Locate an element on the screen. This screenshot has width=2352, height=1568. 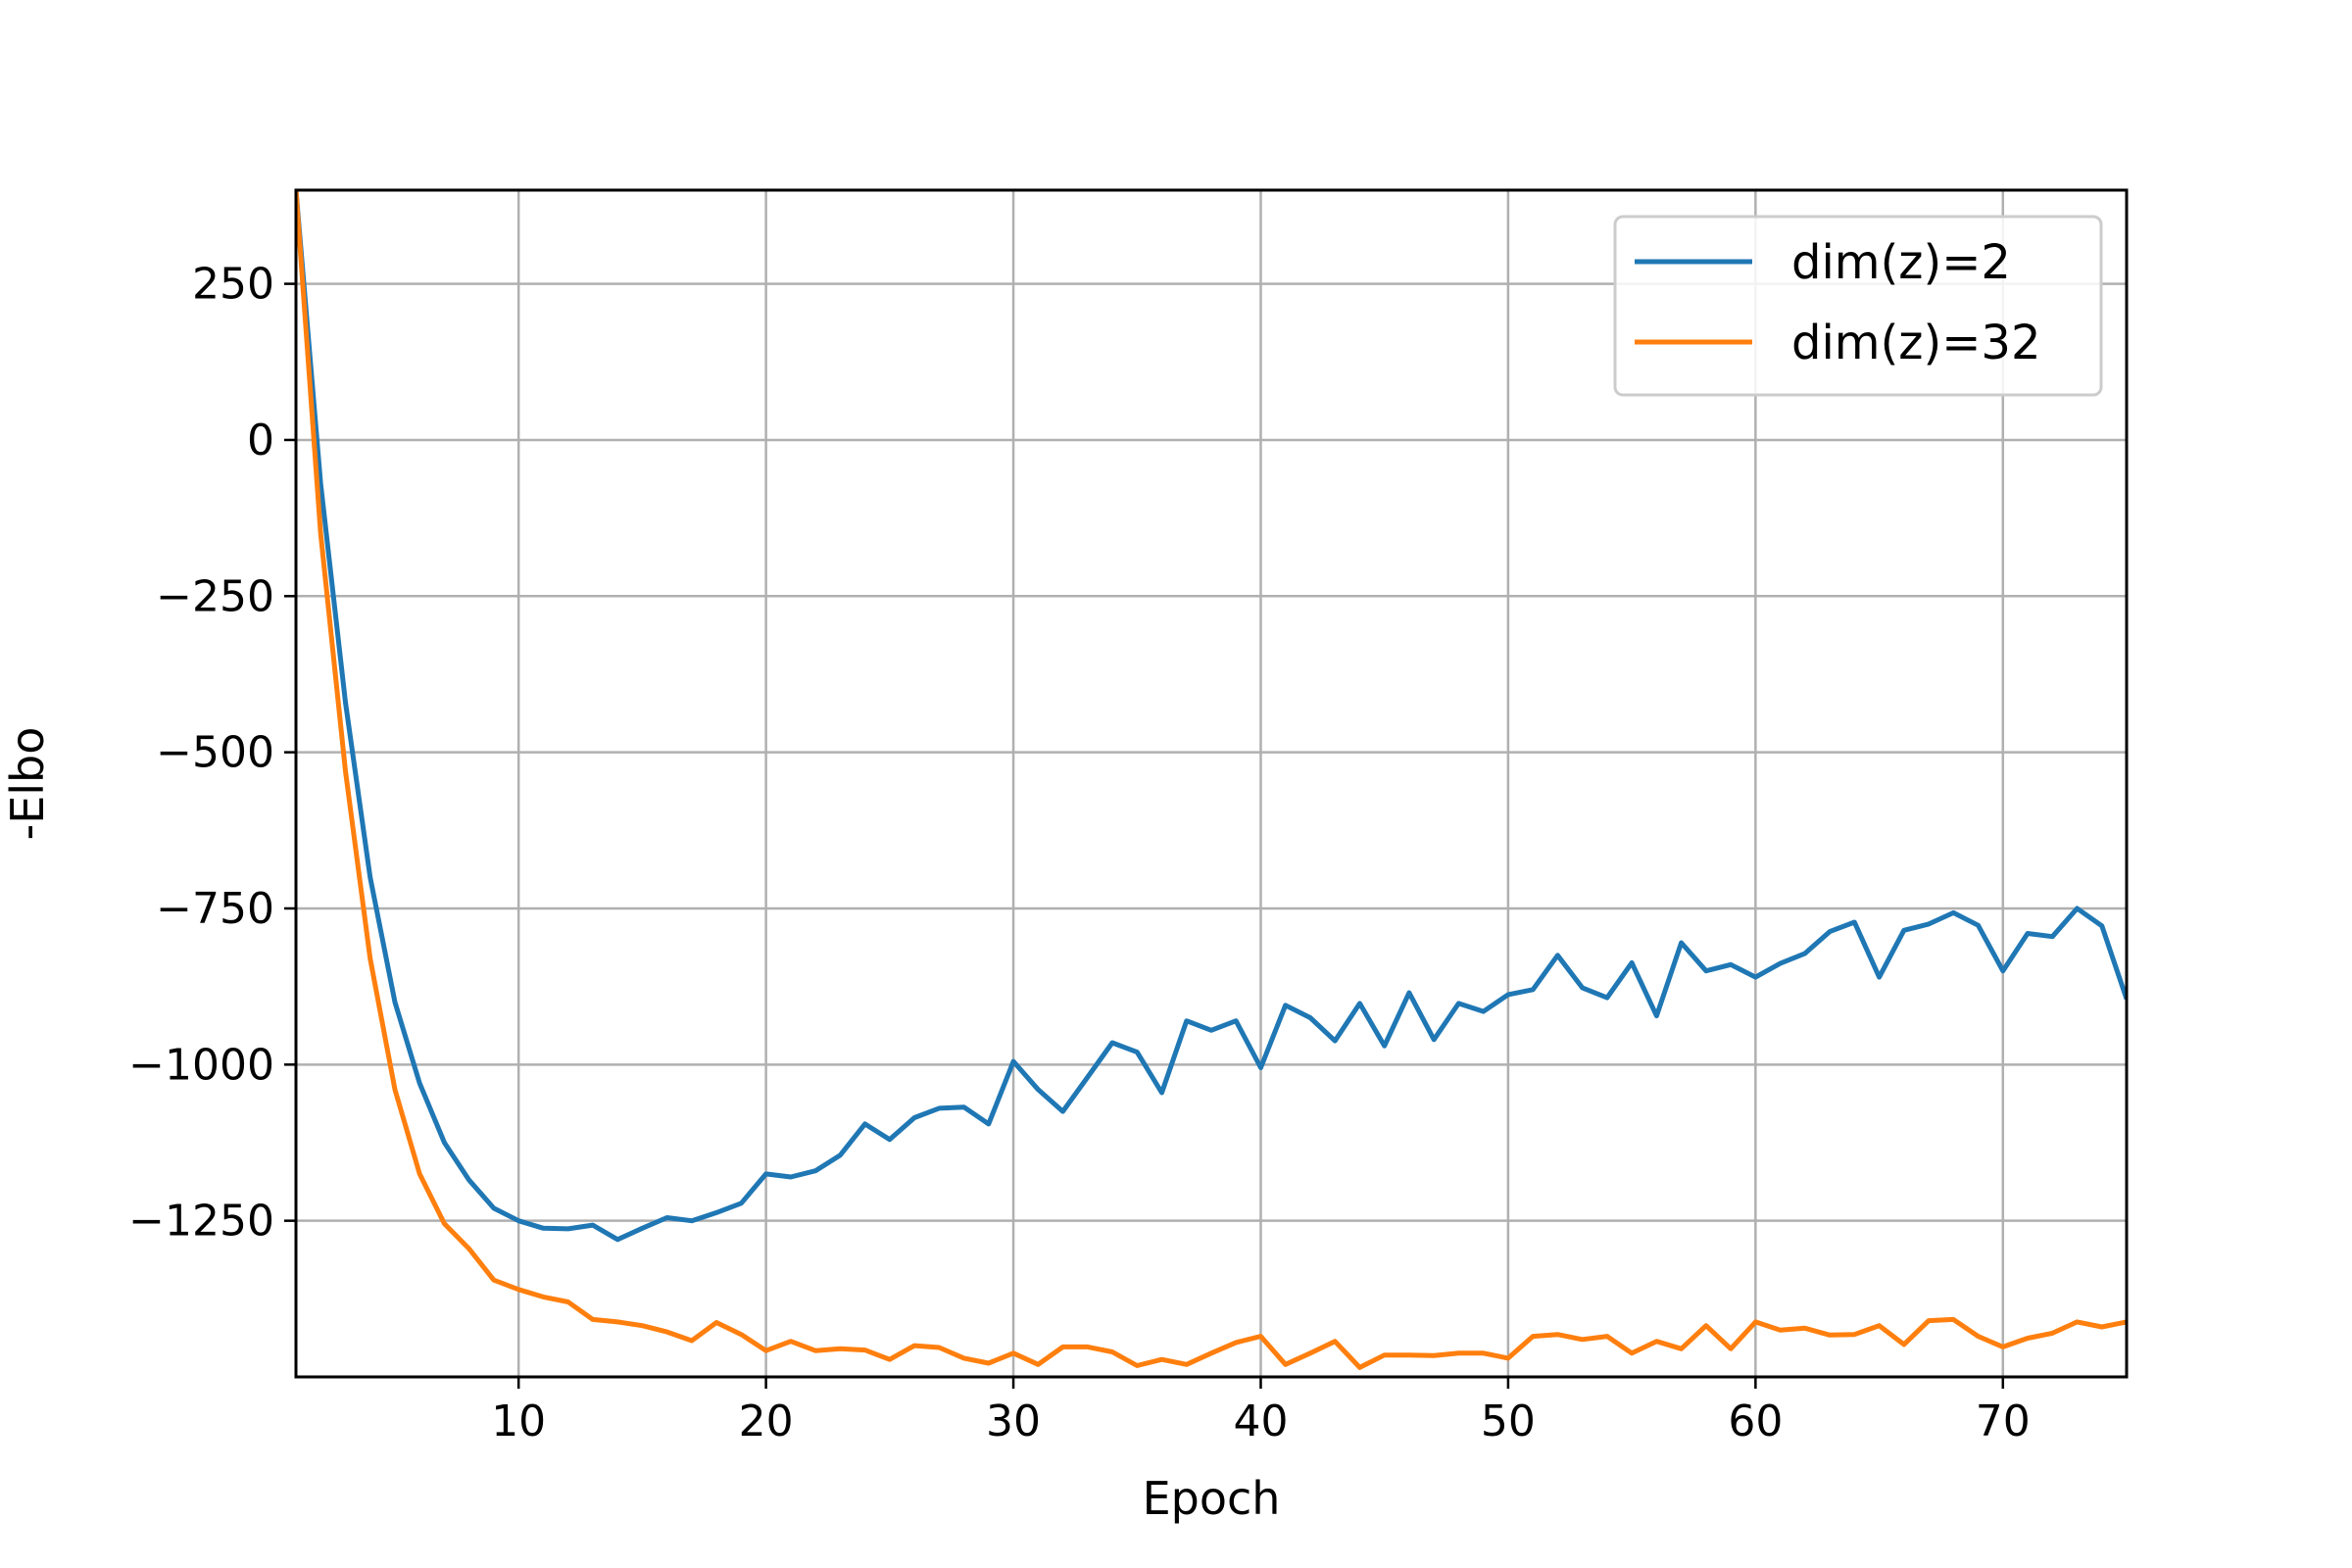
y-tick-label: −500 is located at coordinates (215, 753).